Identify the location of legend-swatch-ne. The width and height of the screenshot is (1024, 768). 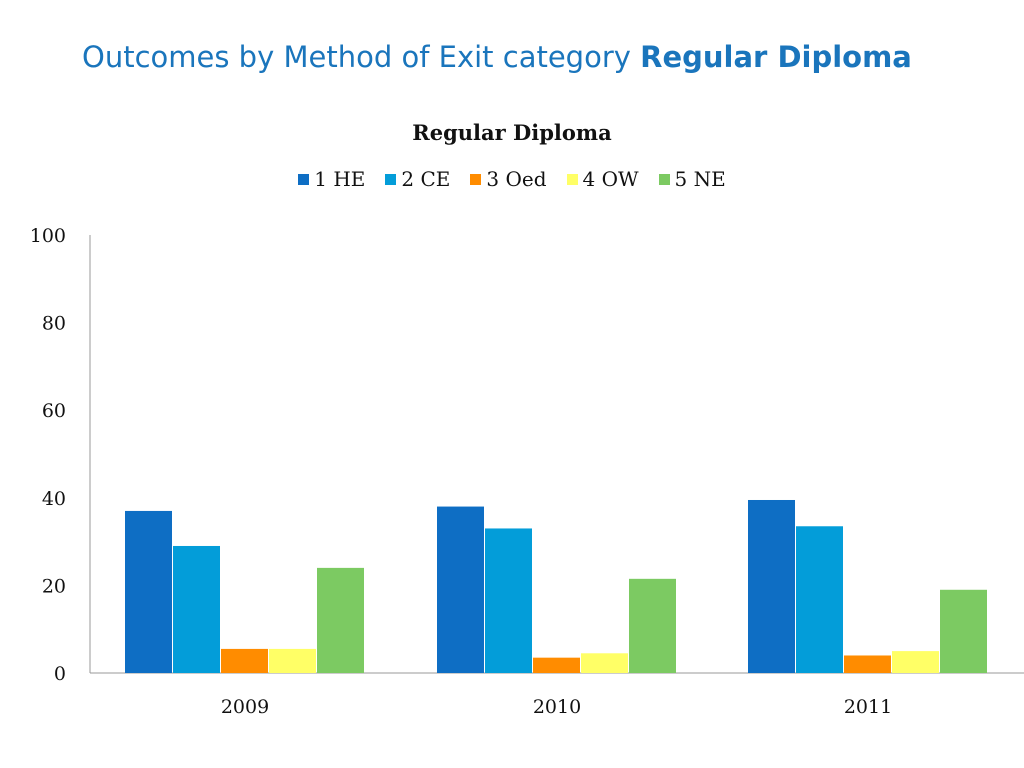
(664, 179).